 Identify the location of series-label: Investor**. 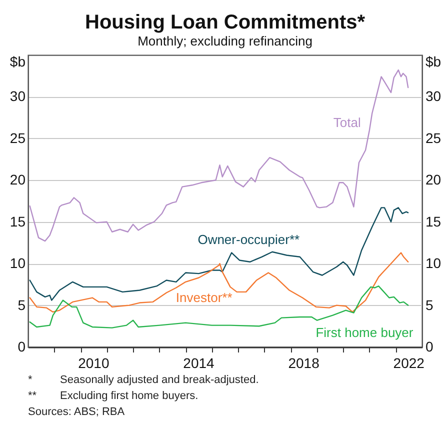
(204, 297).